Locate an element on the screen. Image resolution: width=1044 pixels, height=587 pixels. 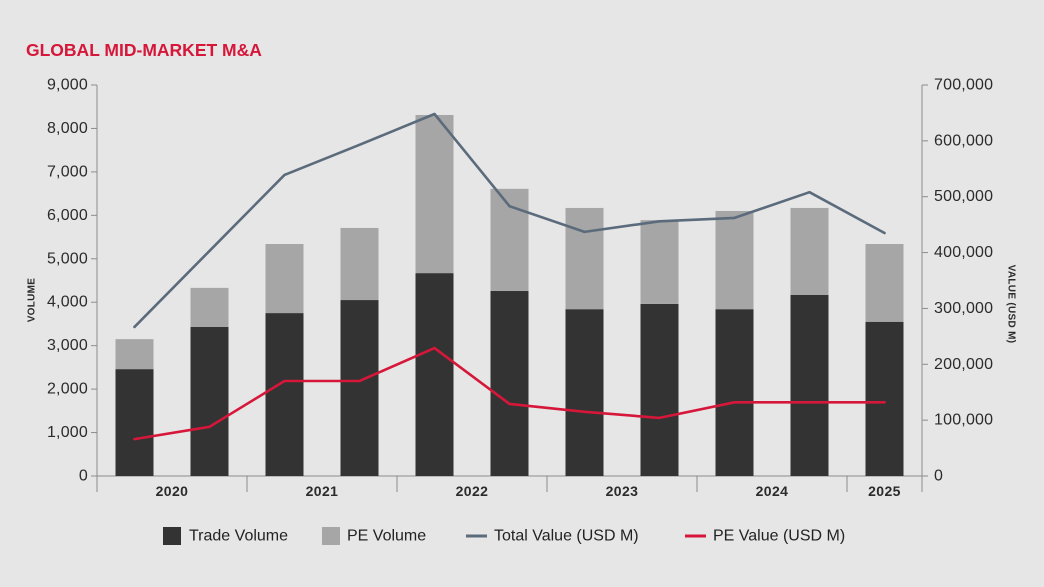
x-tick-label-2022: 2022 is located at coordinates (472, 491).